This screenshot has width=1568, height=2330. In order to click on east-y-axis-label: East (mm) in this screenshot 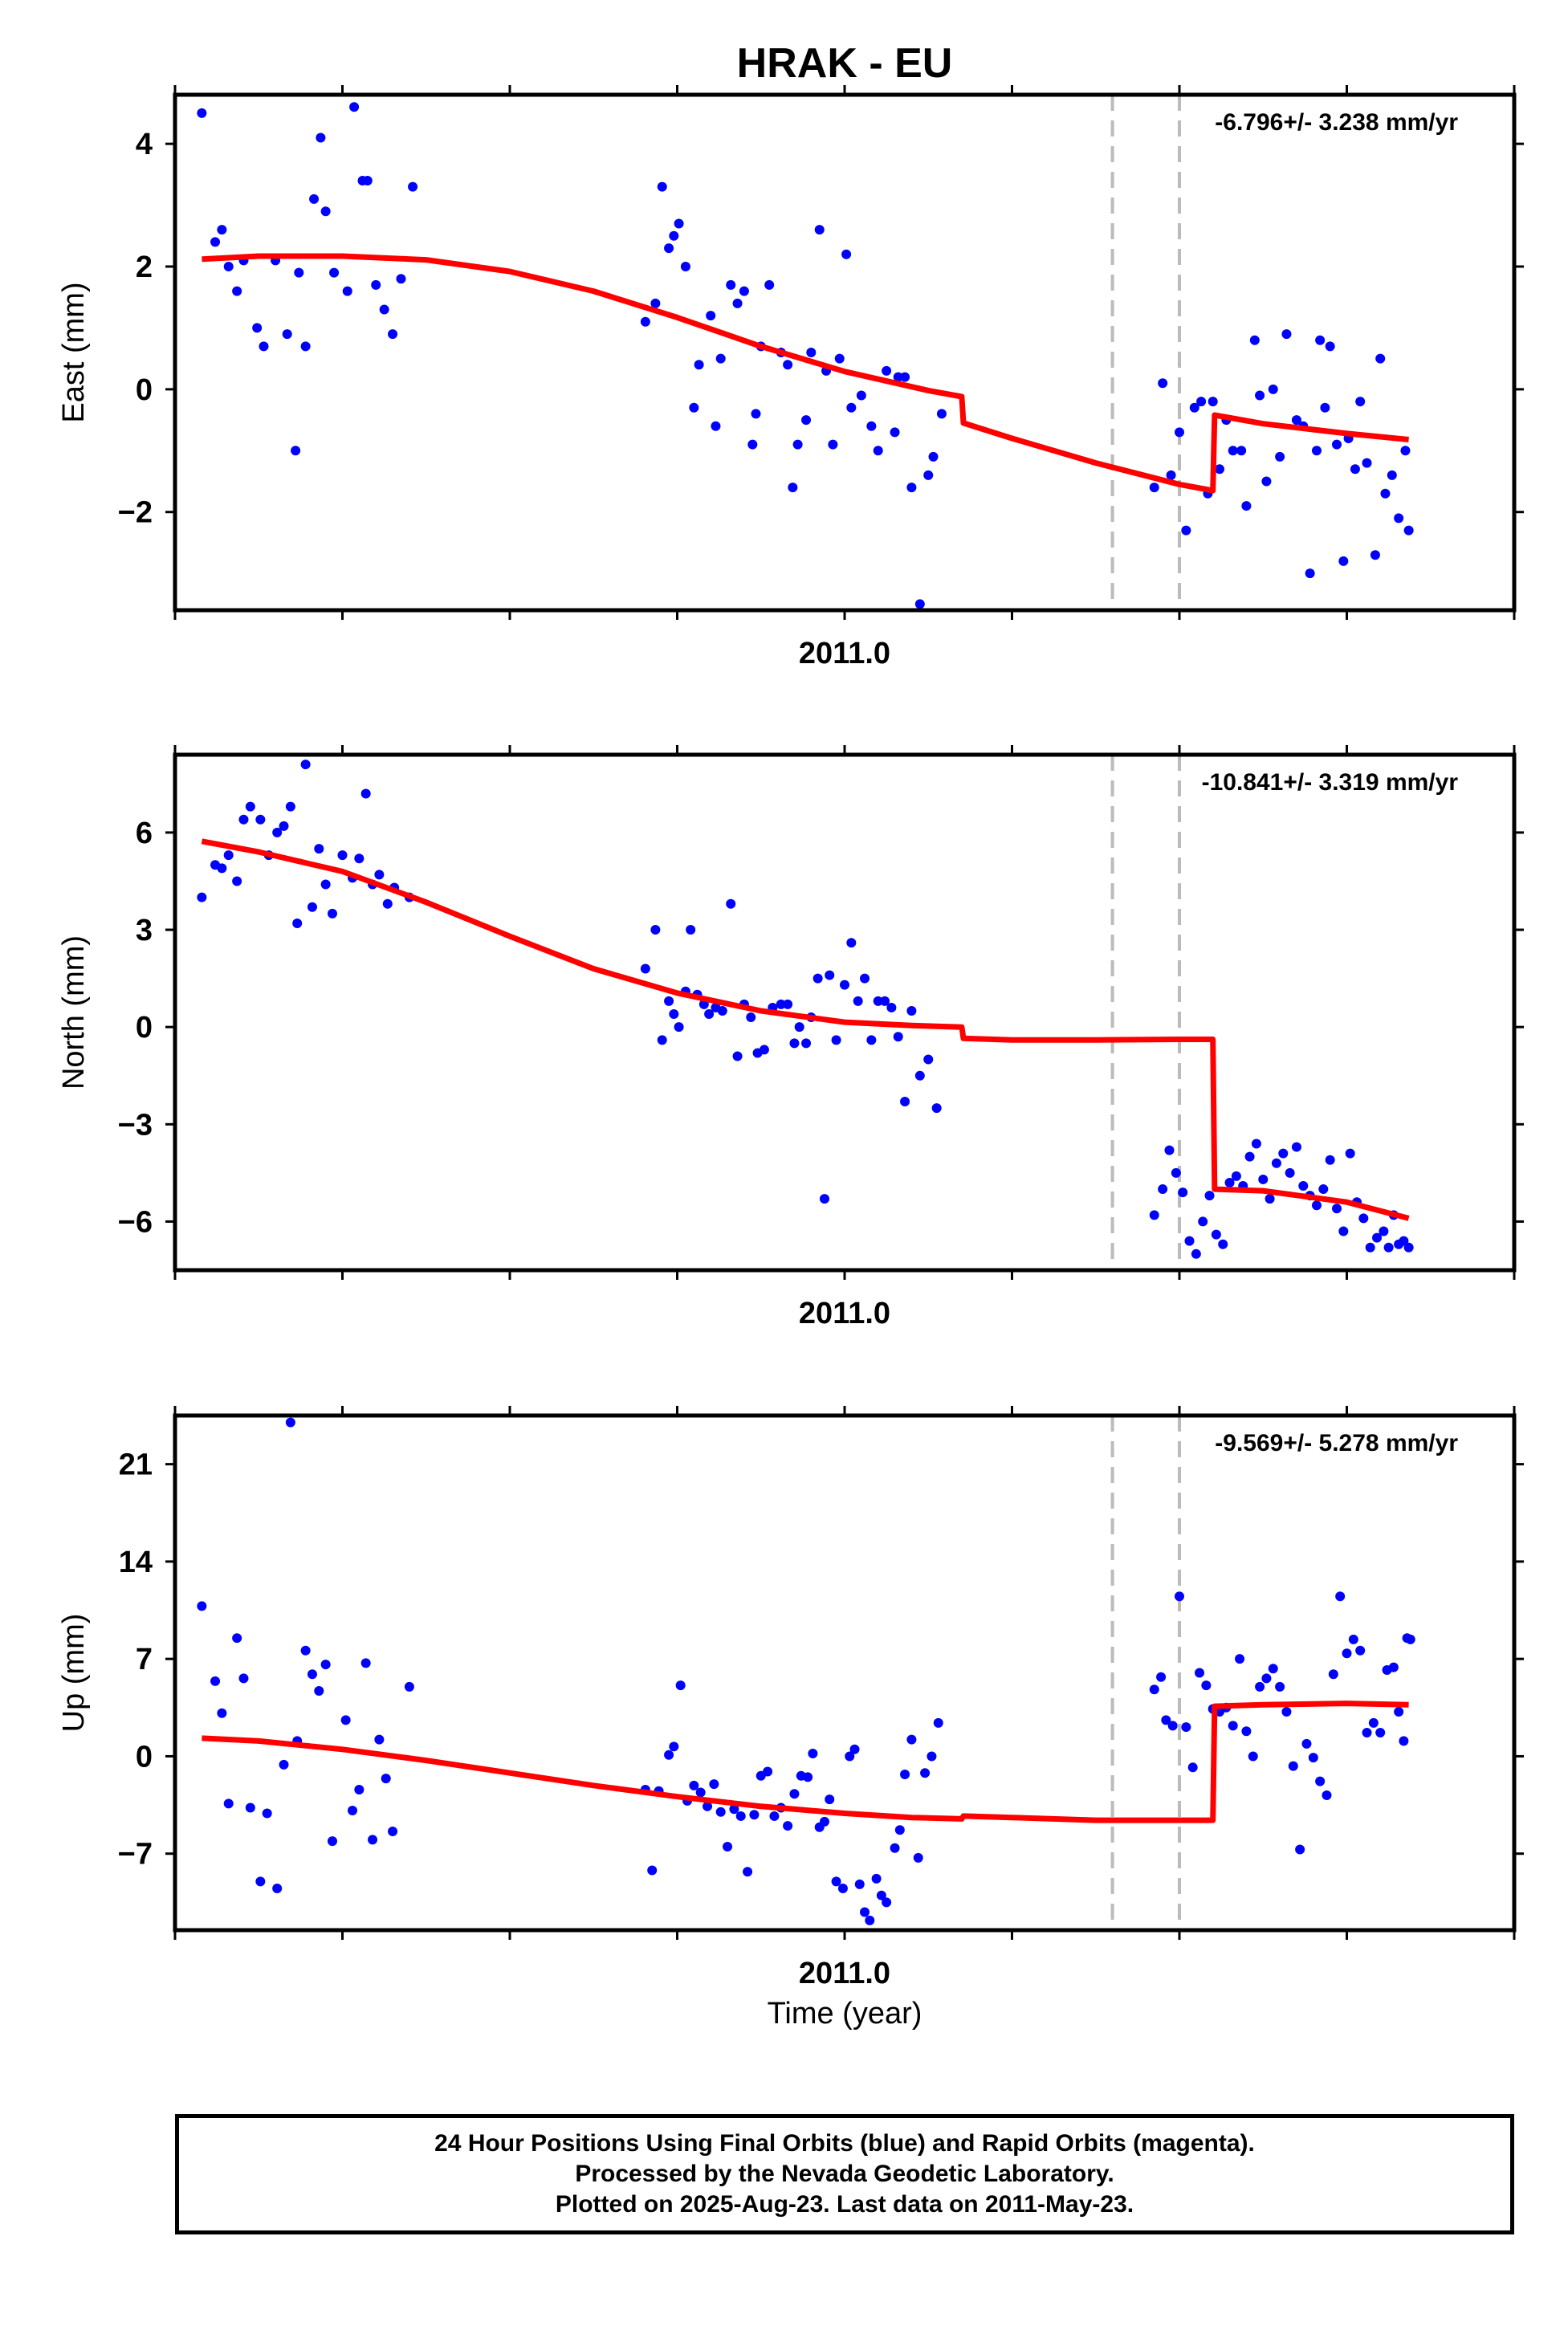, I will do `click(74, 352)`.